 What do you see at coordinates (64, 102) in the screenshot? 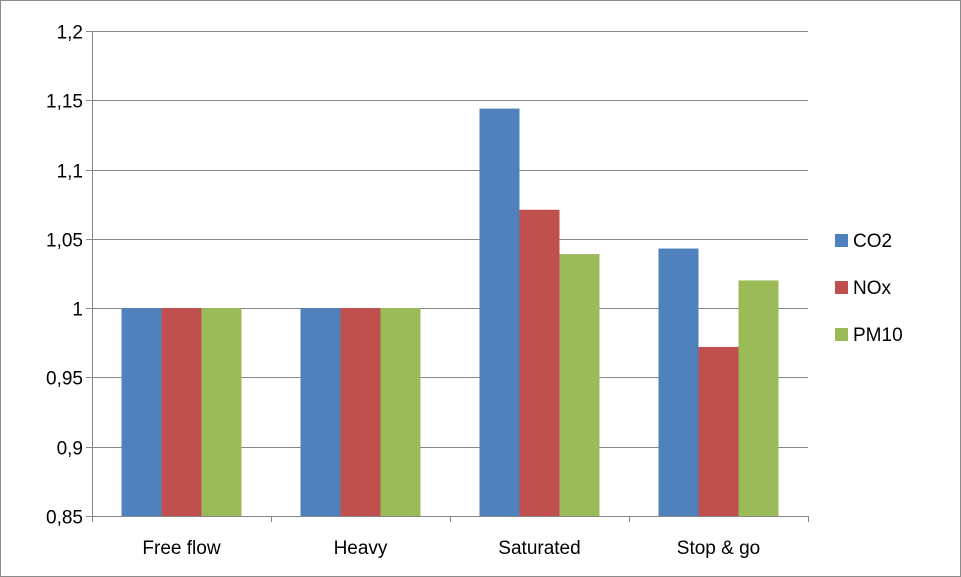
I see `y-tick-label: 1,15` at bounding box center [64, 102].